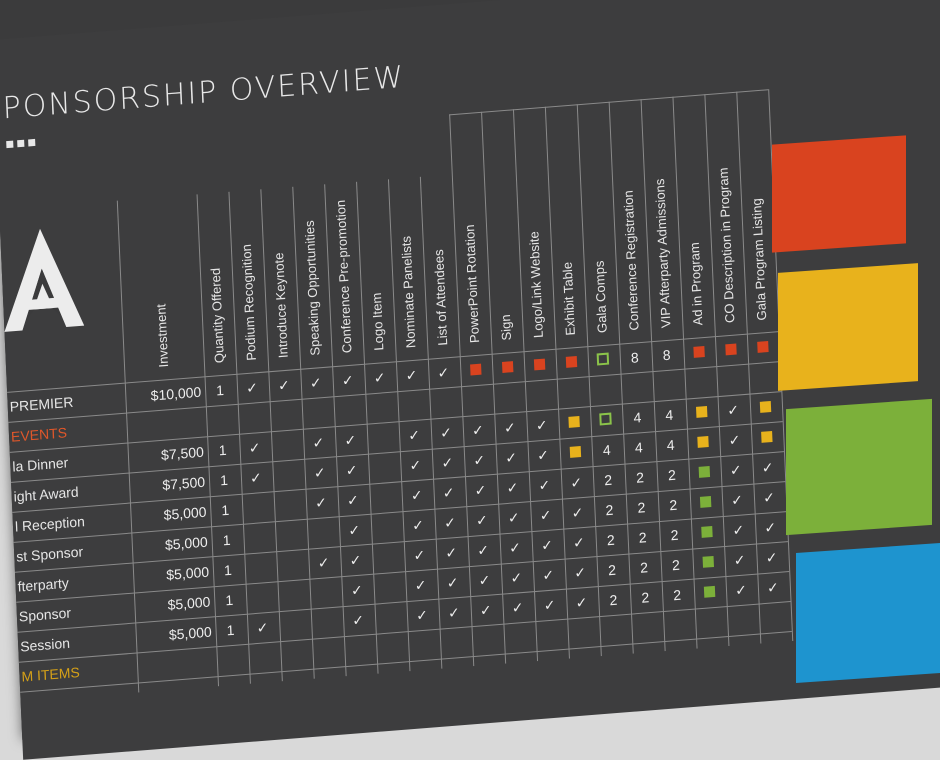 Image resolution: width=940 pixels, height=760 pixels. I want to click on column-header: Sign, so click(506, 327).